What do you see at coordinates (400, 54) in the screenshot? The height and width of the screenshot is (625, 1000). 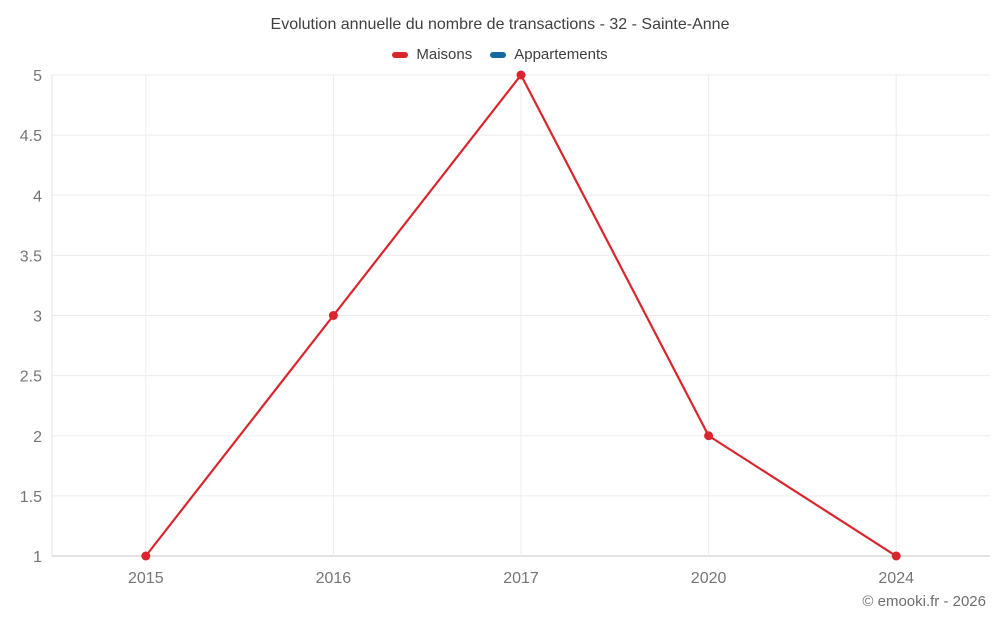 I see `legend-swatch-maisons-icon` at bounding box center [400, 54].